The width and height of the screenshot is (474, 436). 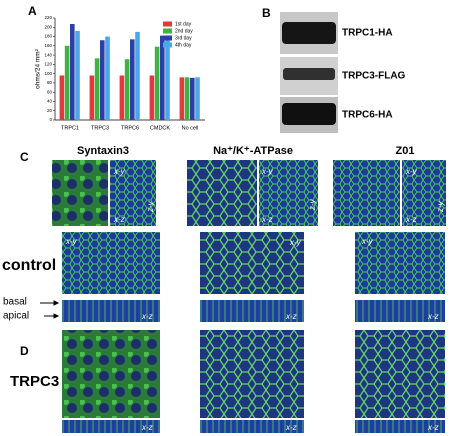 I want to click on x-tick-label: TRPC3, so click(x=100, y=128).